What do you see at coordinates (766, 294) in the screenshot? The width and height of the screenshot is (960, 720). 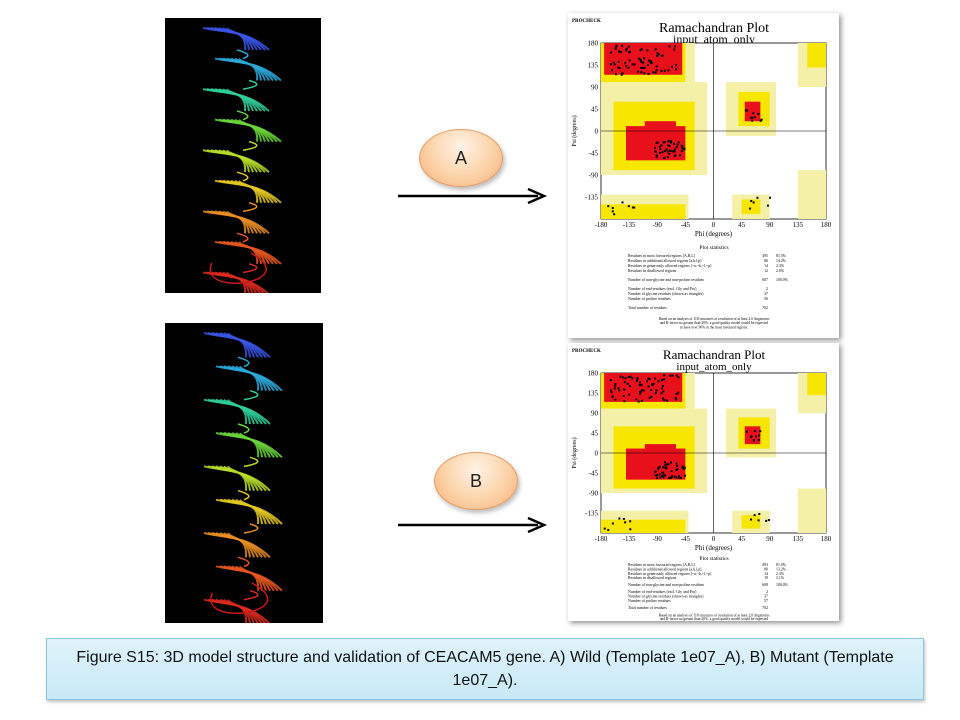 I see `stats-count: 37` at bounding box center [766, 294].